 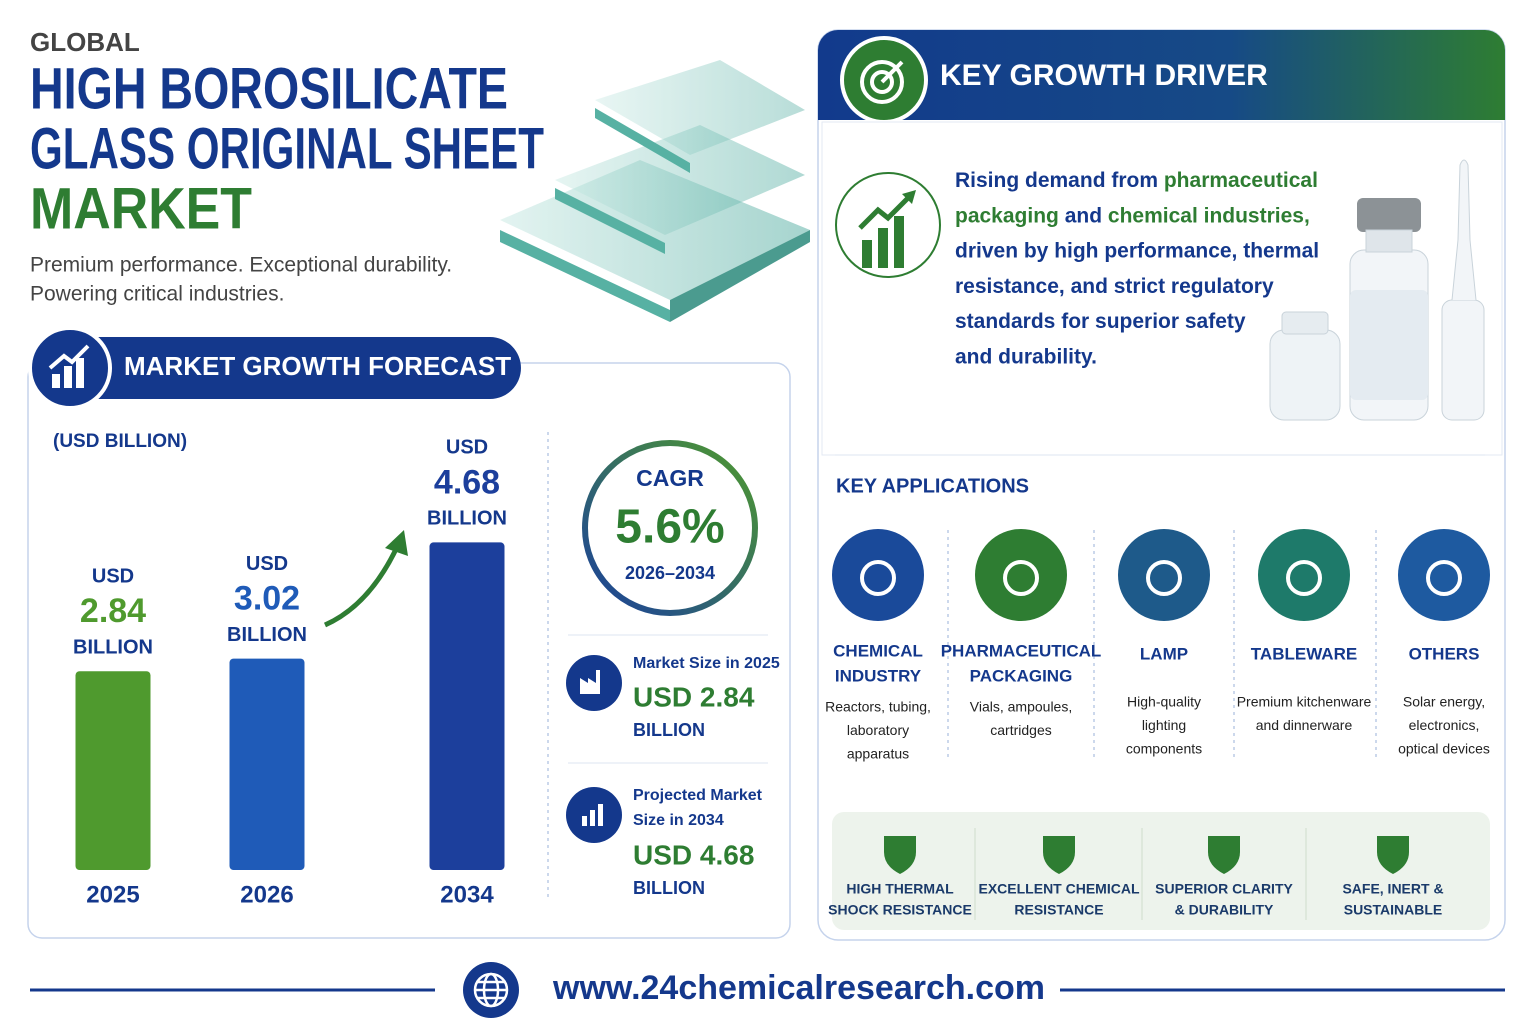 What do you see at coordinates (1059, 180) in the screenshot?
I see `driver-text: Rising demand from` at bounding box center [1059, 180].